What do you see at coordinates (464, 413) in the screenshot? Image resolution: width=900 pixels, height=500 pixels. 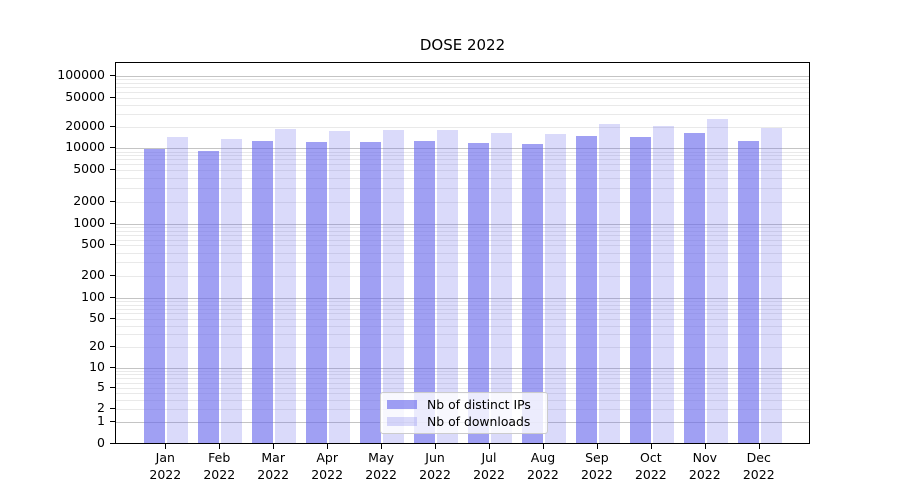 I see `legend: Nb of distinct IPs Nb of downloads` at bounding box center [464, 413].